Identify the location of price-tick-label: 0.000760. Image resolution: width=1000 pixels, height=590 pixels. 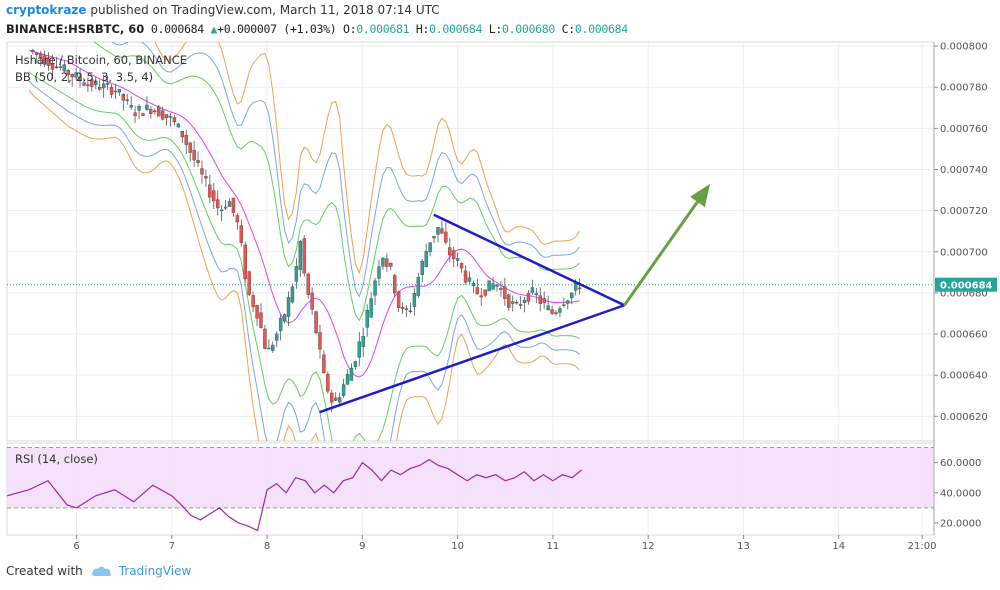
(964, 129).